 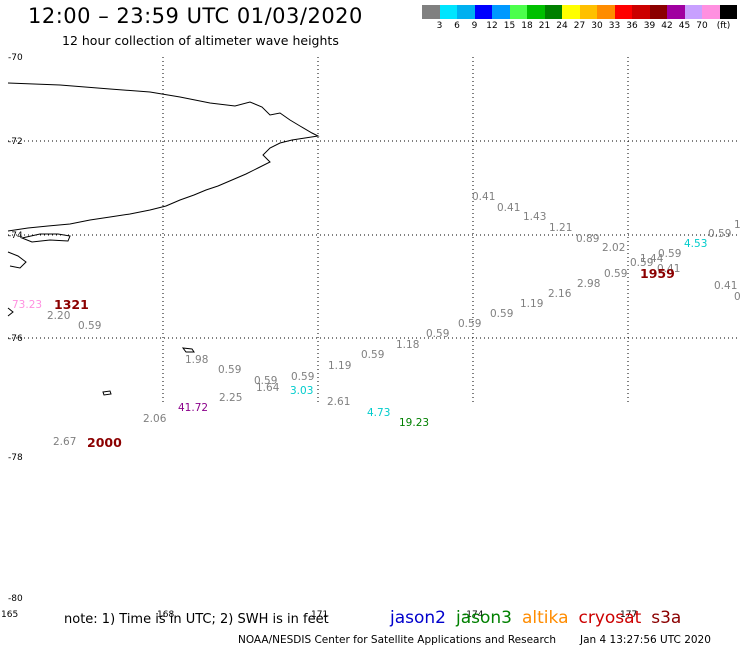 I want to click on legend-label: (ft), so click(x=723, y=26).